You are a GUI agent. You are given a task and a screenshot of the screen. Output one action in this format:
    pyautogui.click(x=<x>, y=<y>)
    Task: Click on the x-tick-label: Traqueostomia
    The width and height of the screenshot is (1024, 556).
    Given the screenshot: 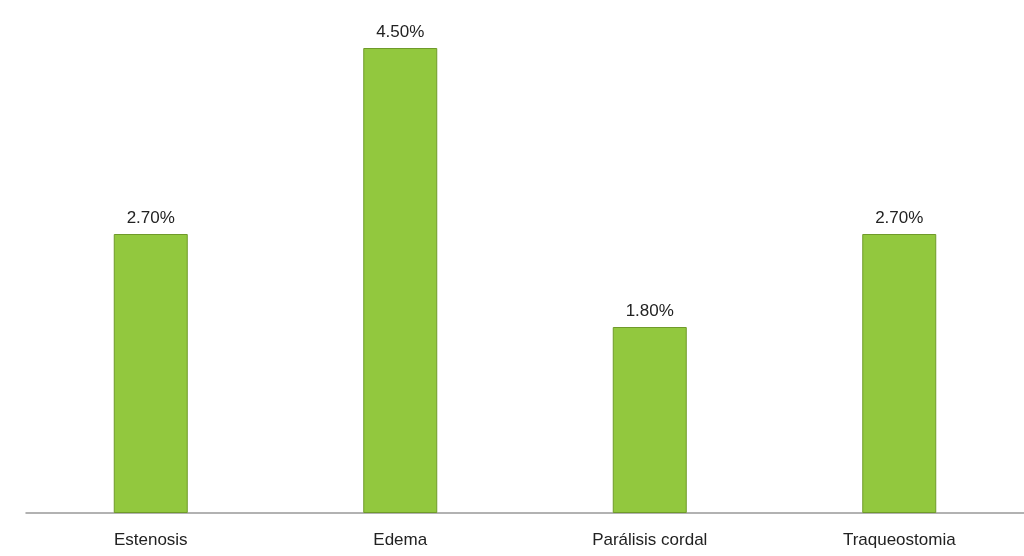 What is the action you would take?
    pyautogui.click(x=899, y=539)
    